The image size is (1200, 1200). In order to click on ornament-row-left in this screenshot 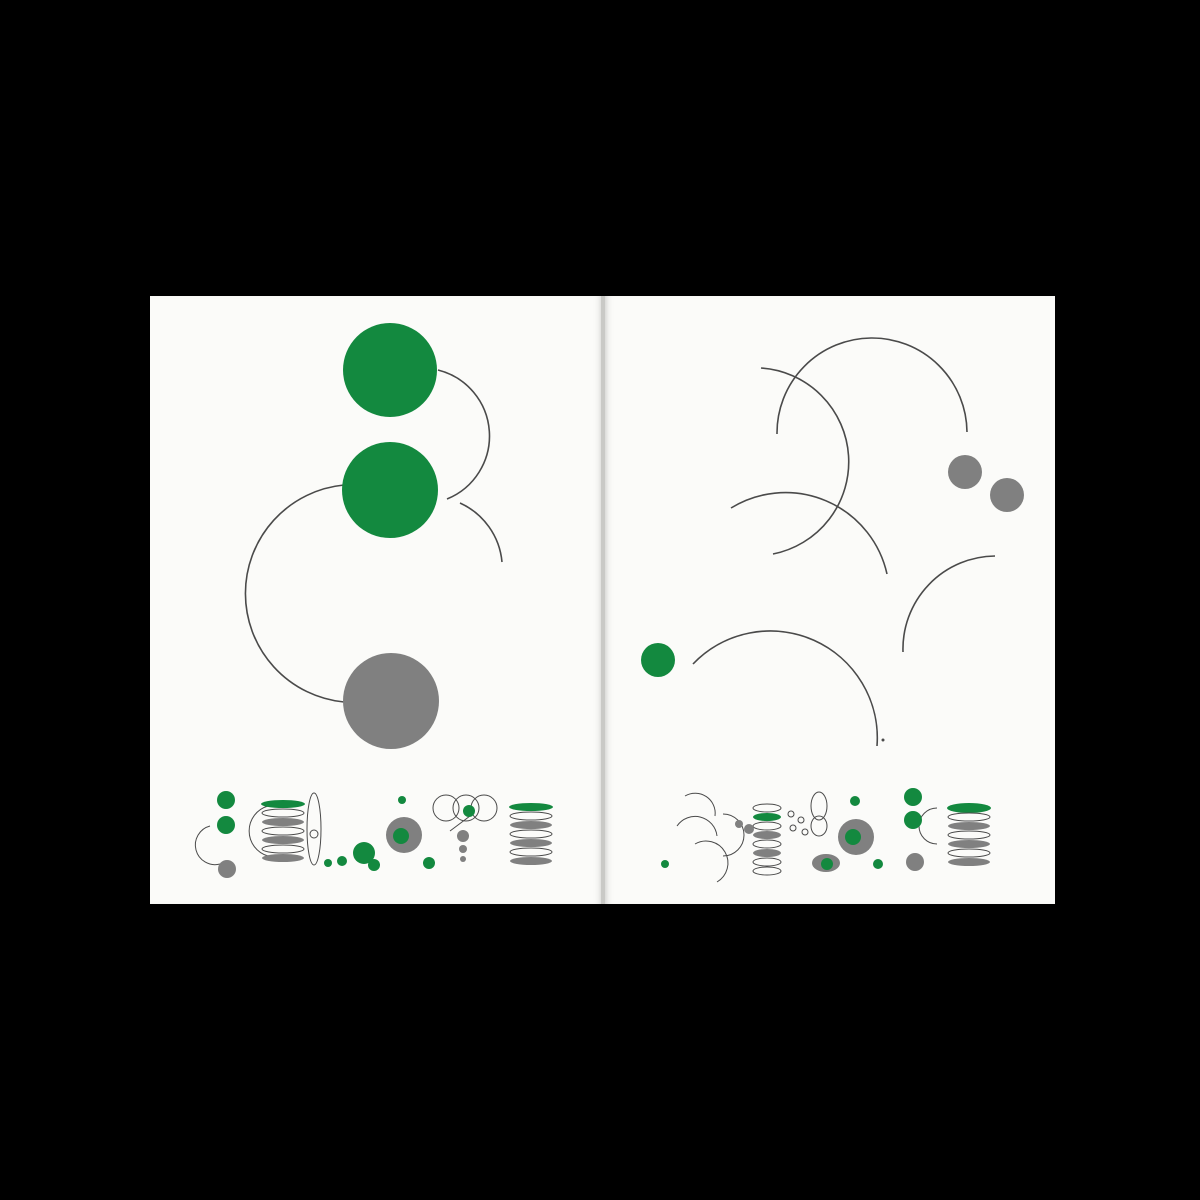, I will do `click(346, 829)`.